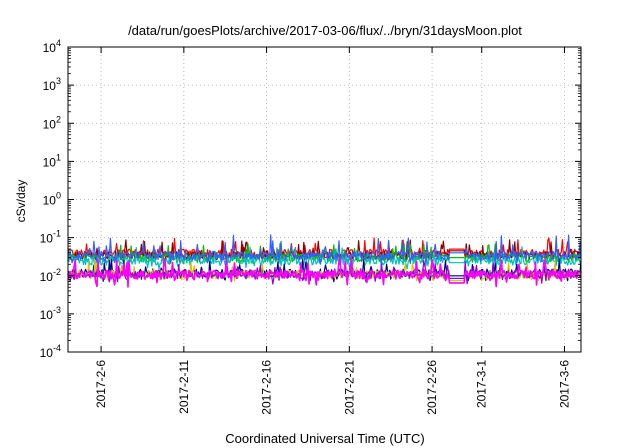  Describe the element at coordinates (101, 384) in the screenshot. I see `x-tick-label: 2017-2-6` at that location.